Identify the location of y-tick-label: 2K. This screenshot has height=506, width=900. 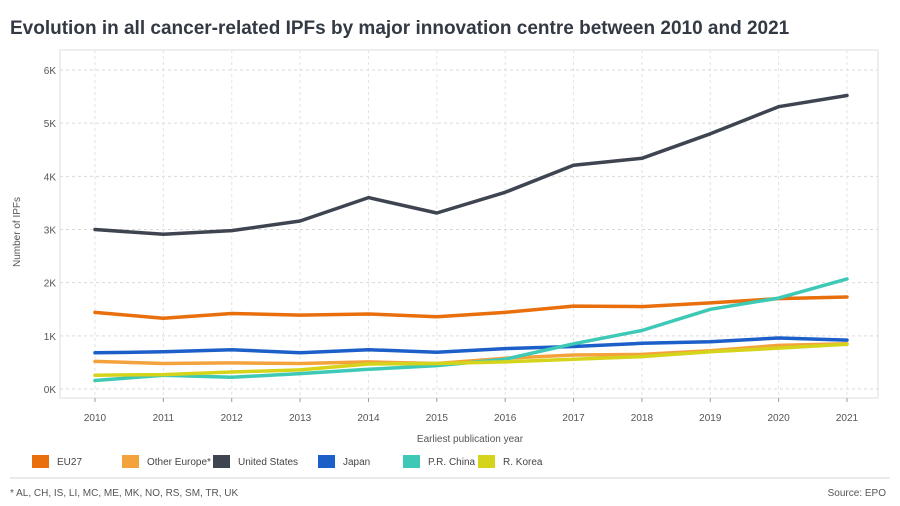
(50, 284).